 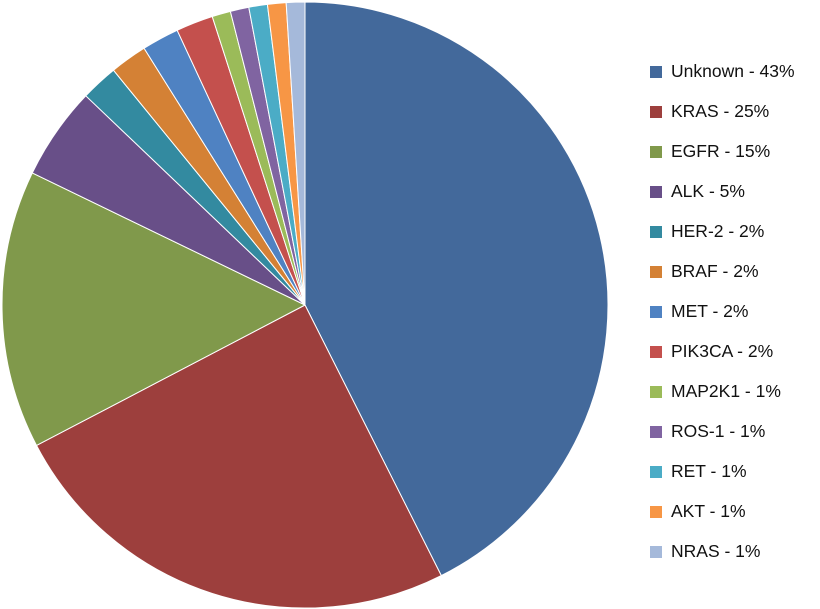 I want to click on legend-swatch-akt, so click(x=656, y=512).